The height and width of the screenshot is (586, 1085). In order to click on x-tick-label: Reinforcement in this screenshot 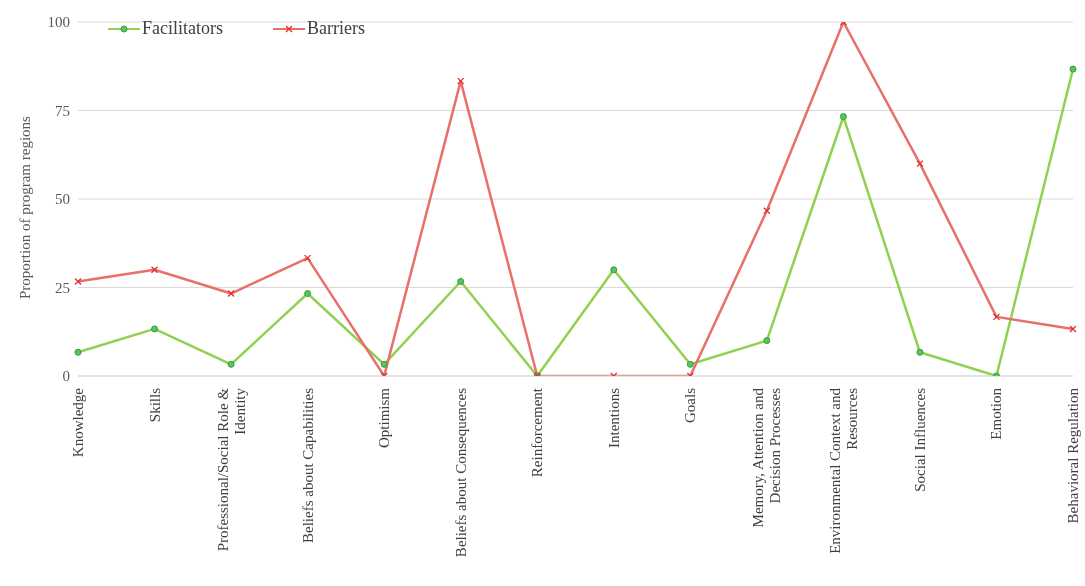, I will do `click(537, 432)`.